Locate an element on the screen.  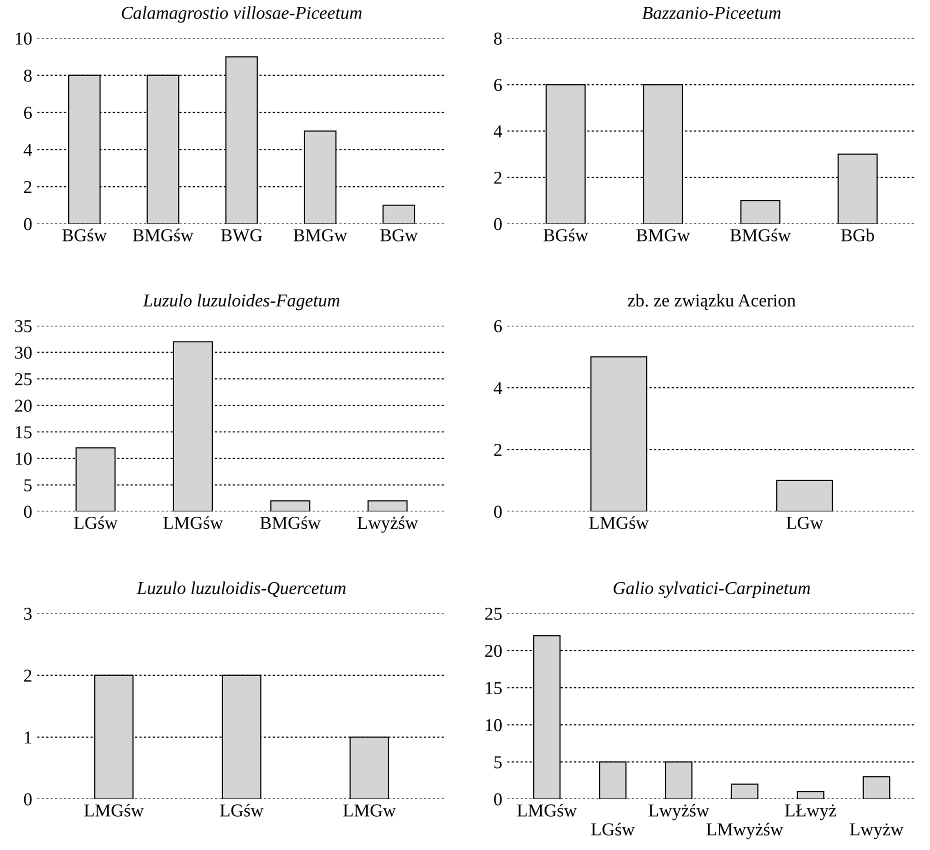
y-tick-label: 3 is located at coordinates (28, 614).